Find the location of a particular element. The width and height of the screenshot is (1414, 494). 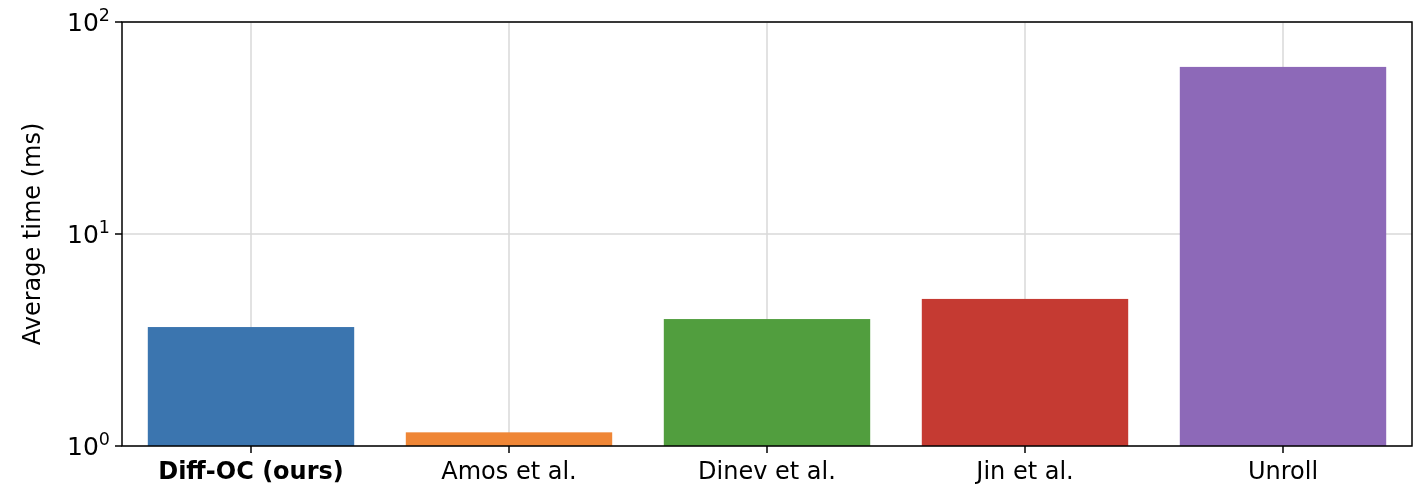

x-tick-label: Diff-OC (ours) is located at coordinates (251, 471).